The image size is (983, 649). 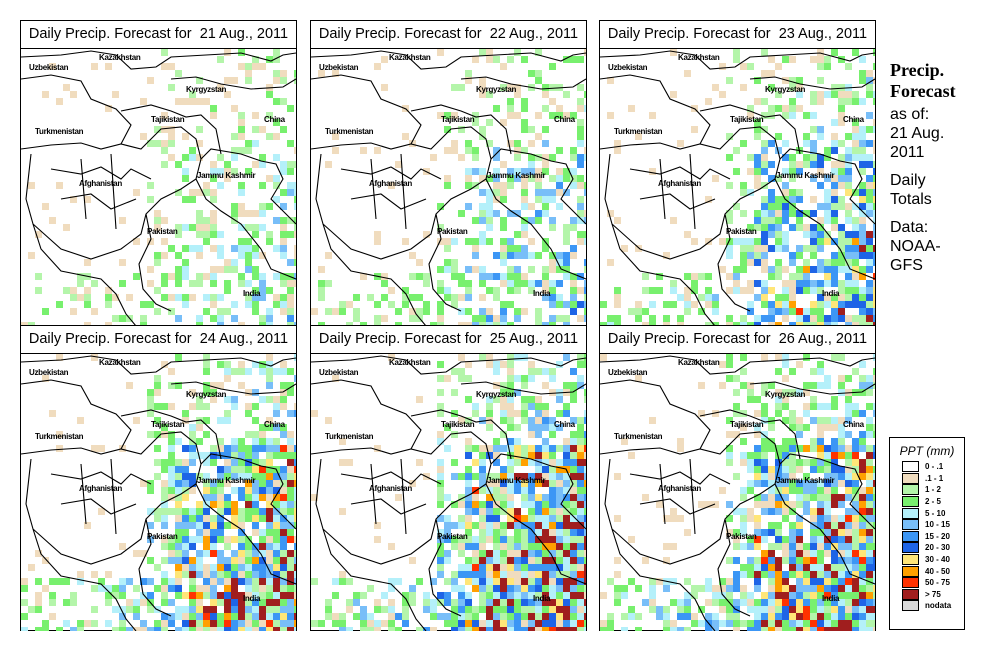 What do you see at coordinates (910, 502) in the screenshot?
I see `legend-swatch` at bounding box center [910, 502].